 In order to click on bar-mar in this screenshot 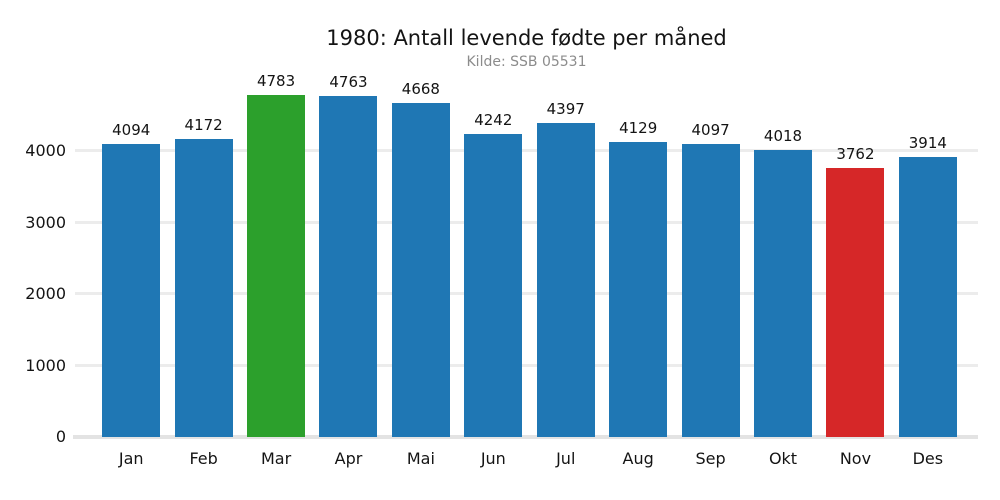, I will do `click(276, 266)`.